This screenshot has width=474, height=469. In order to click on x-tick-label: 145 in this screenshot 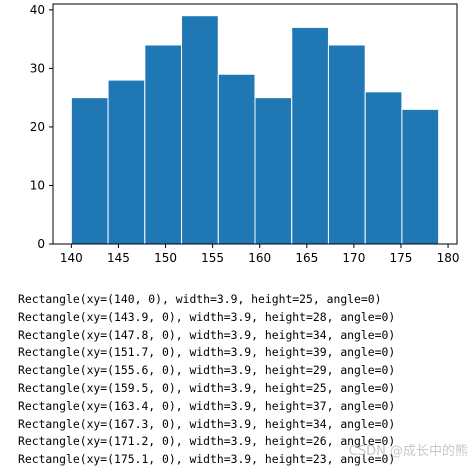, I will do `click(118, 258)`.